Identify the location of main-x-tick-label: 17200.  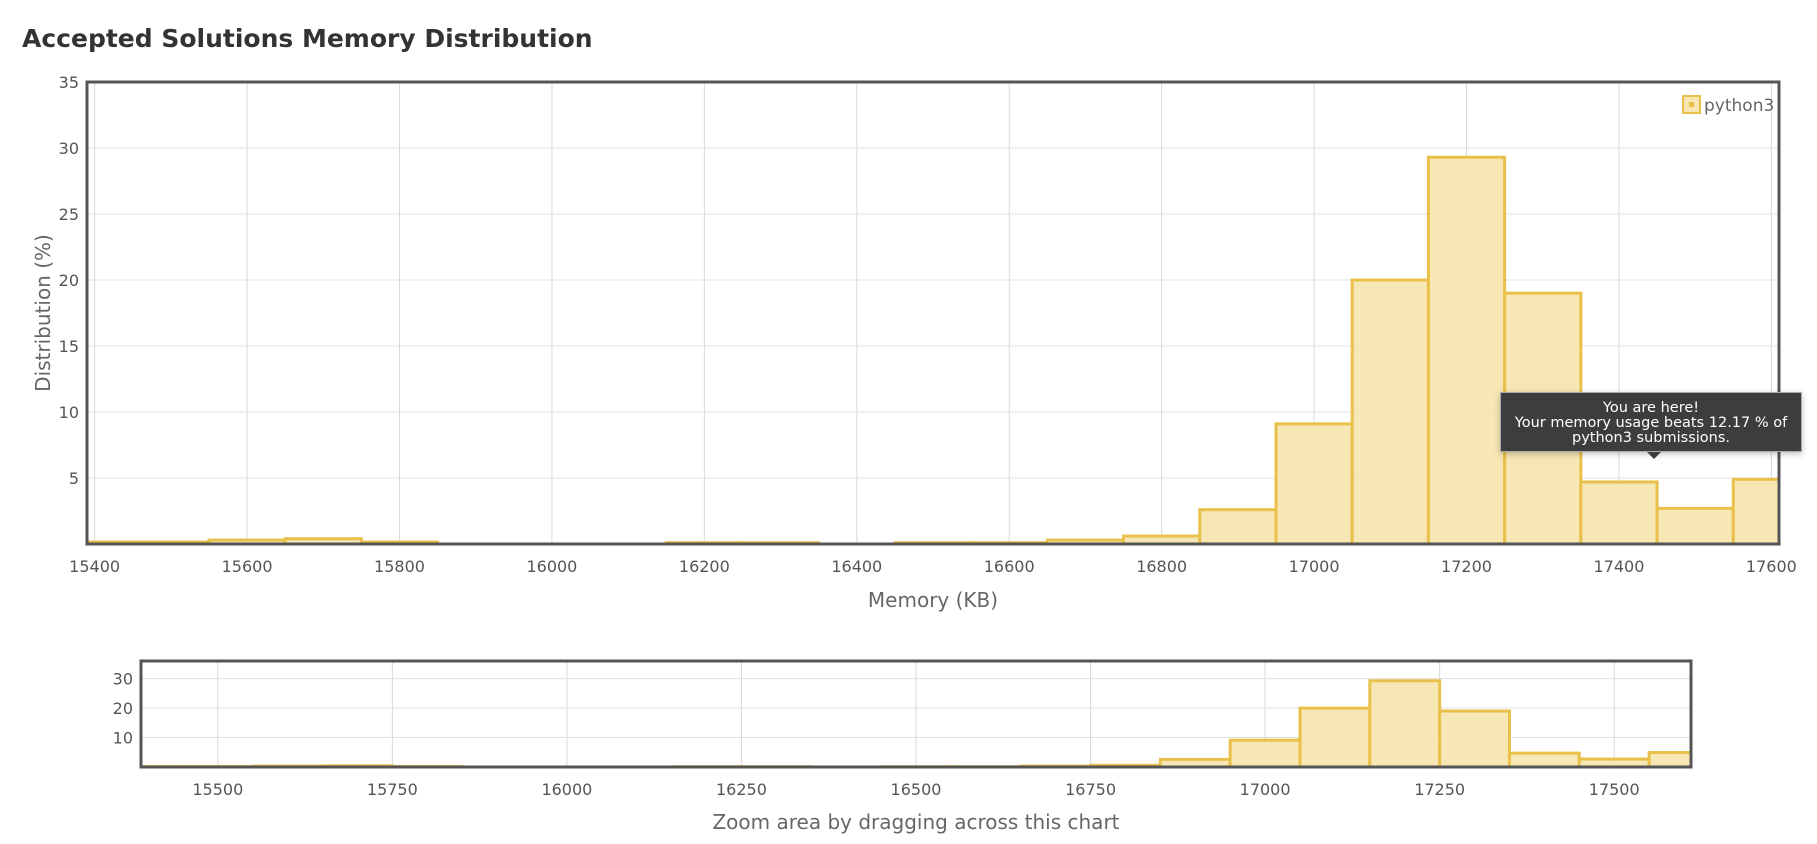
(1466, 566).